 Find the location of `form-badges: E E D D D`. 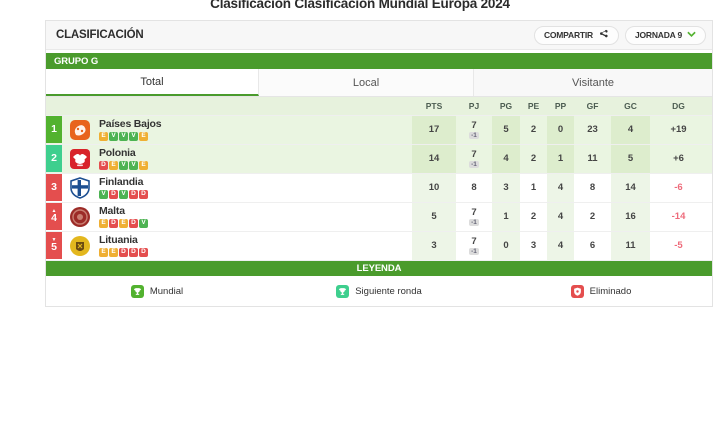

form-badges: E E D D D is located at coordinates (255, 252).